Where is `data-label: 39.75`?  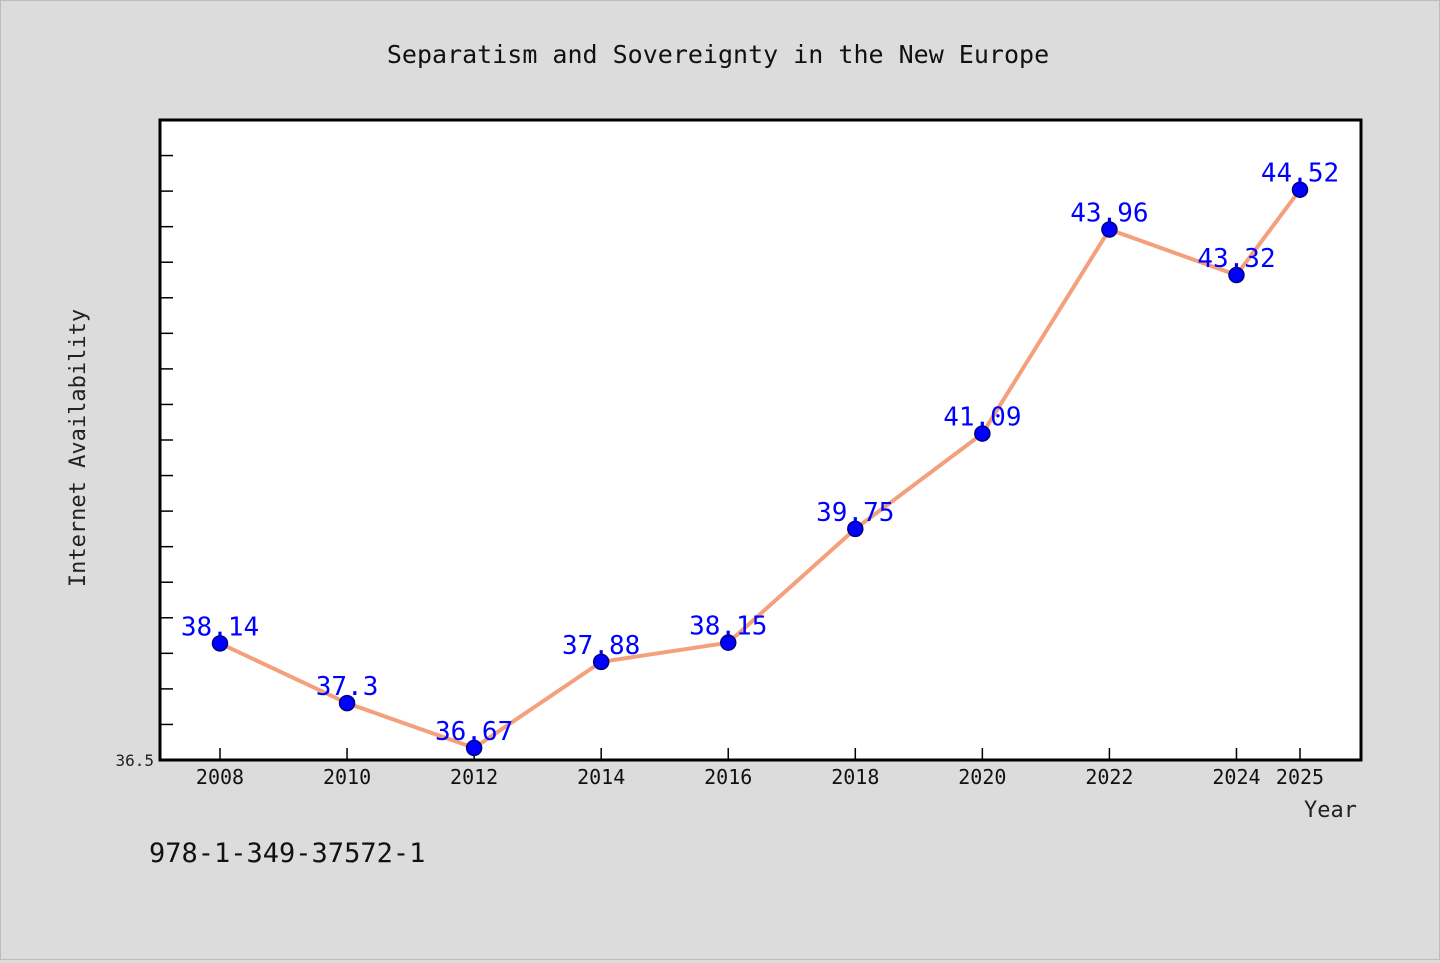
data-label: 39.75 is located at coordinates (855, 513).